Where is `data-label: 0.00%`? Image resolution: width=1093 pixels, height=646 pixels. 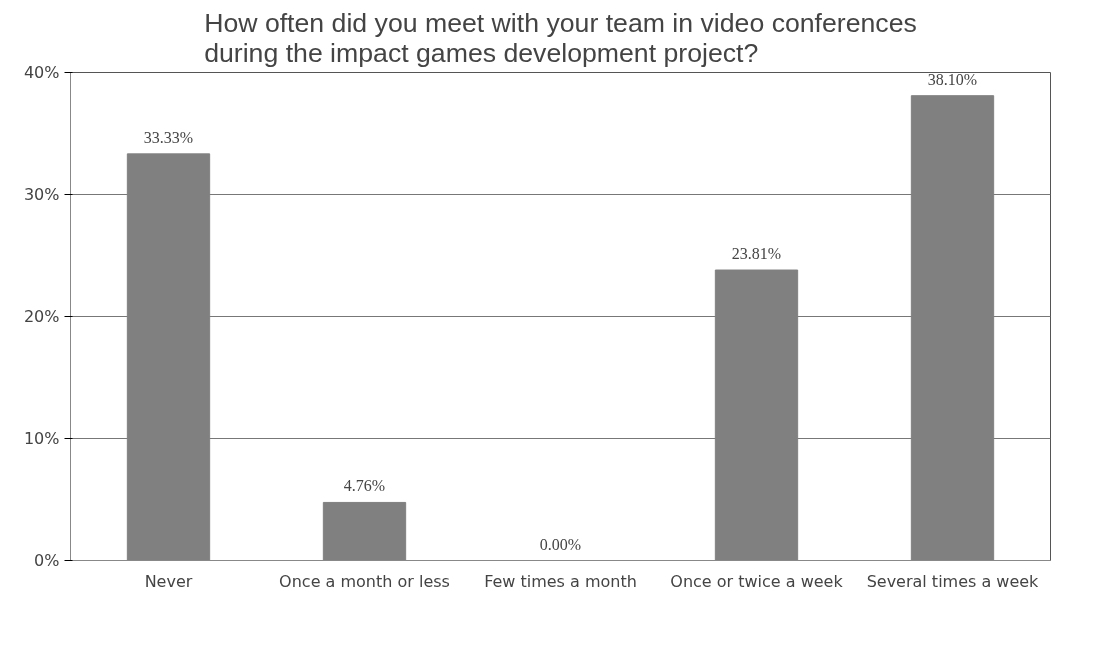
data-label: 0.00% is located at coordinates (560, 544).